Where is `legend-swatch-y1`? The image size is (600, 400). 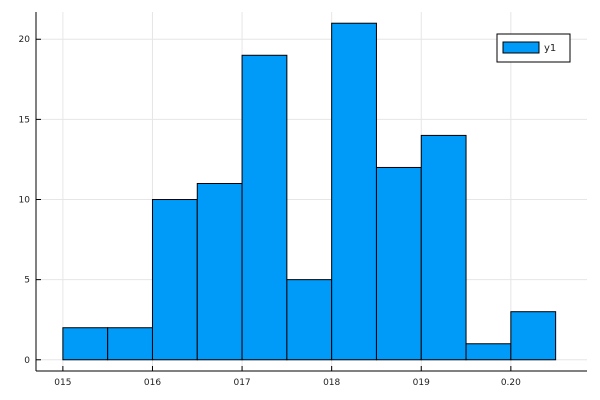
legend-swatch-y1 is located at coordinates (521, 47).